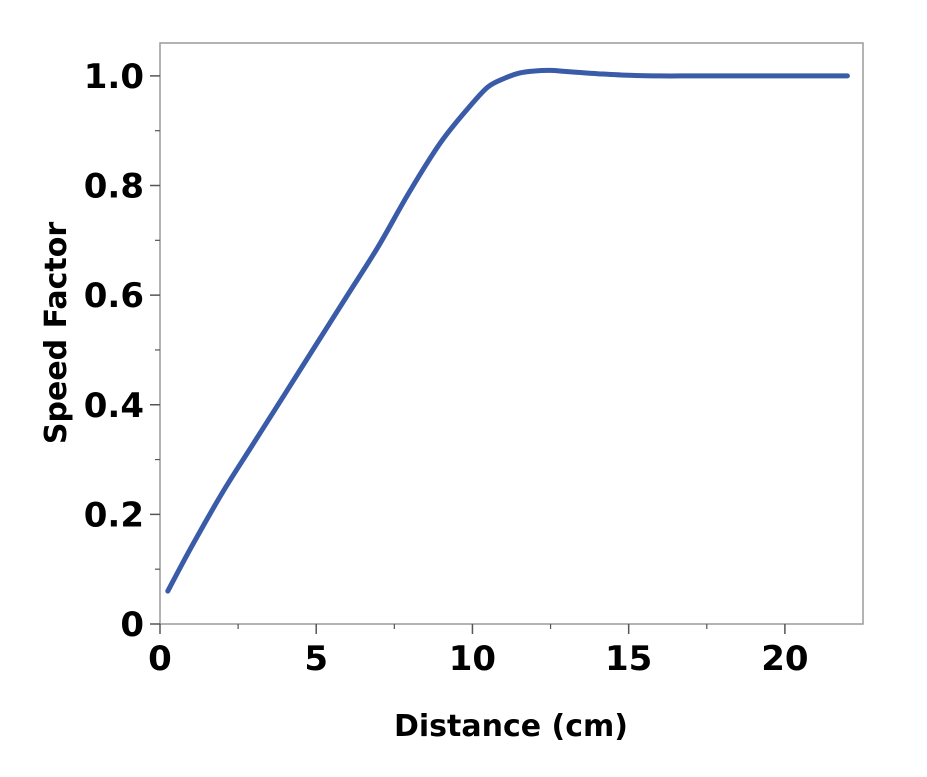 This screenshot has height=777, width=927. What do you see at coordinates (114, 406) in the screenshot?
I see `y-tick-label: 0.4` at bounding box center [114, 406].